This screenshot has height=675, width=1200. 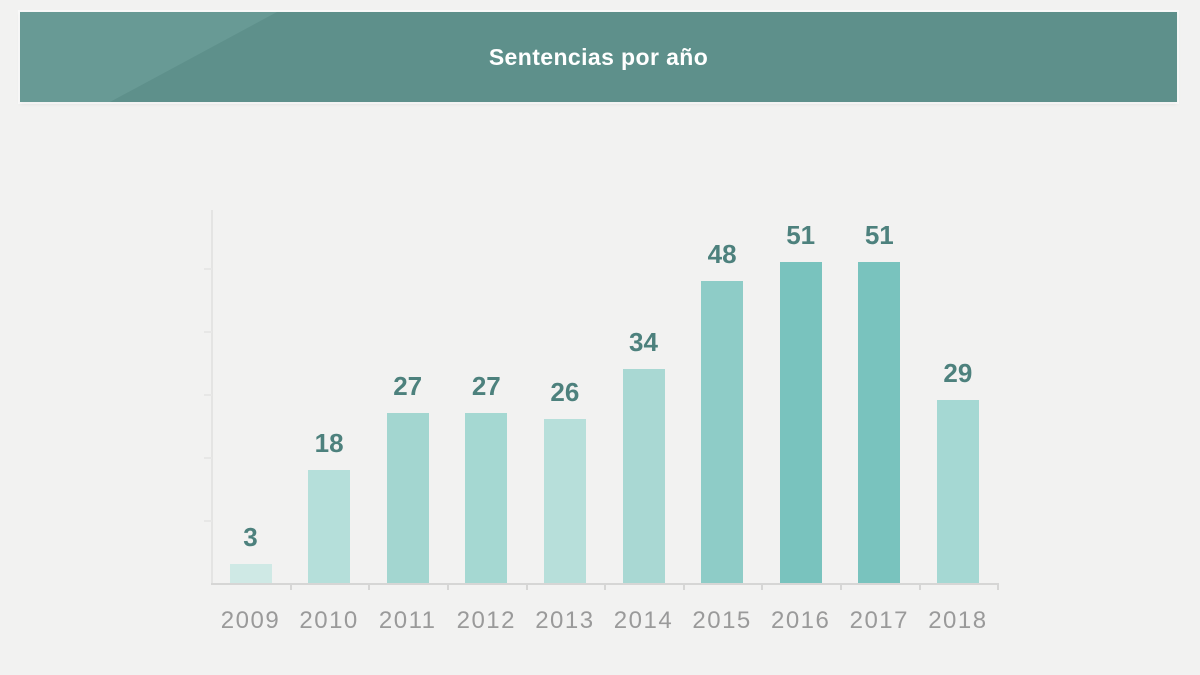 What do you see at coordinates (800, 422) in the screenshot?
I see `bar-2016` at bounding box center [800, 422].